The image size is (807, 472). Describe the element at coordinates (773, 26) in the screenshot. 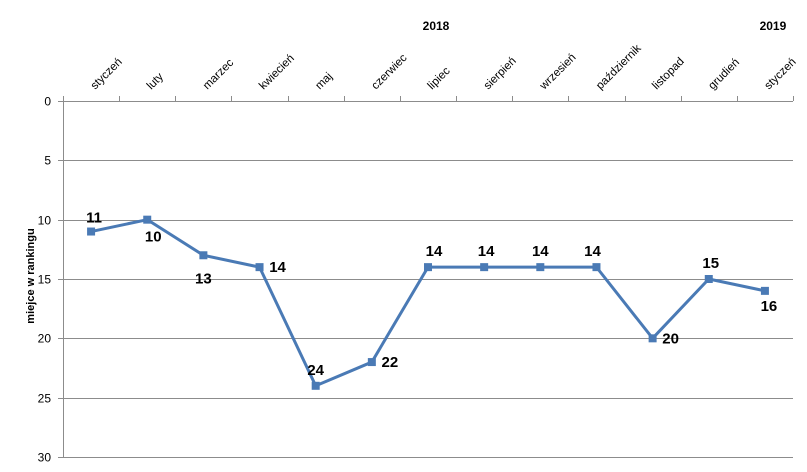

I see `year-label: 2019` at that location.